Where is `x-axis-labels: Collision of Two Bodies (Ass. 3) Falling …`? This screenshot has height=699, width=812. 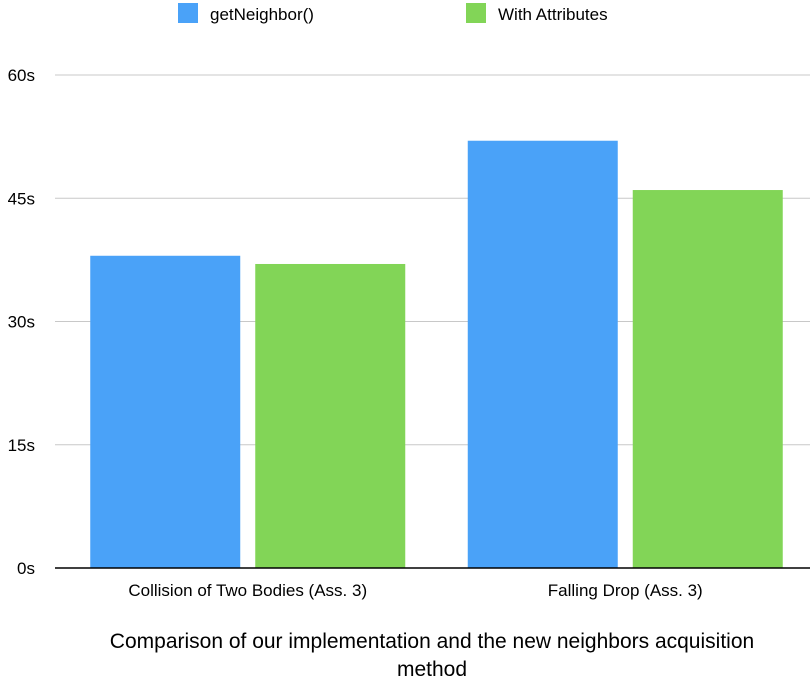
x-axis-labels: Collision of Two Bodies (Ass. 3) Falling … is located at coordinates (415, 590).